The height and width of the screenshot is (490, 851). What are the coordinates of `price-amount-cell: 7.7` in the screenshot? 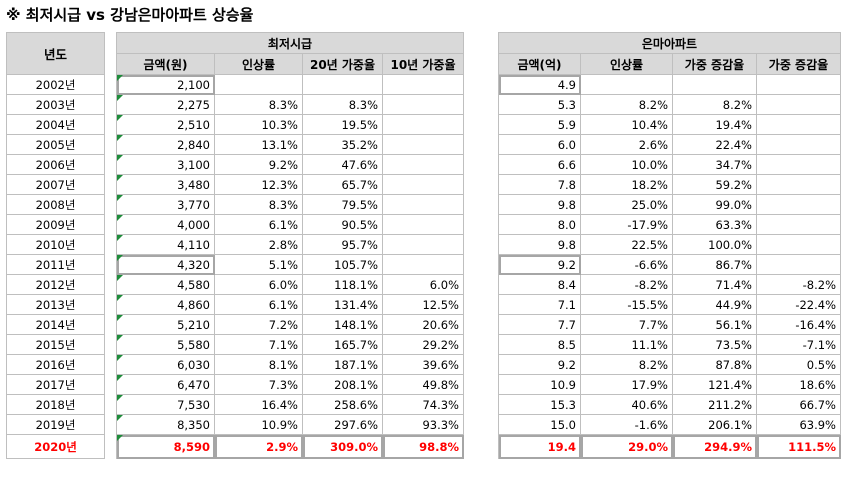 It's located at (539, 324).